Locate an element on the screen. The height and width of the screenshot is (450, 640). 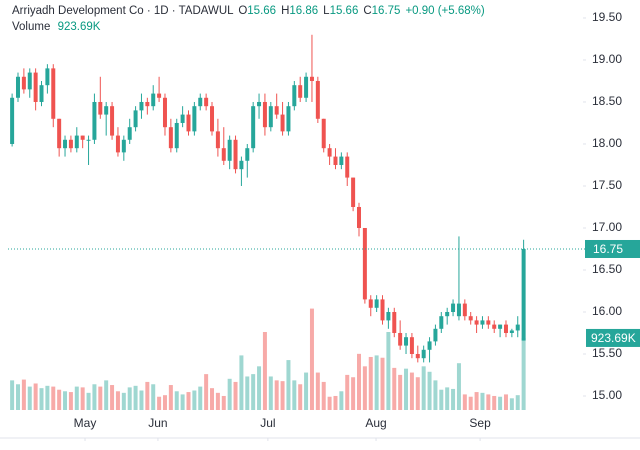
x-tick-label: Sep is located at coordinates (480, 423).